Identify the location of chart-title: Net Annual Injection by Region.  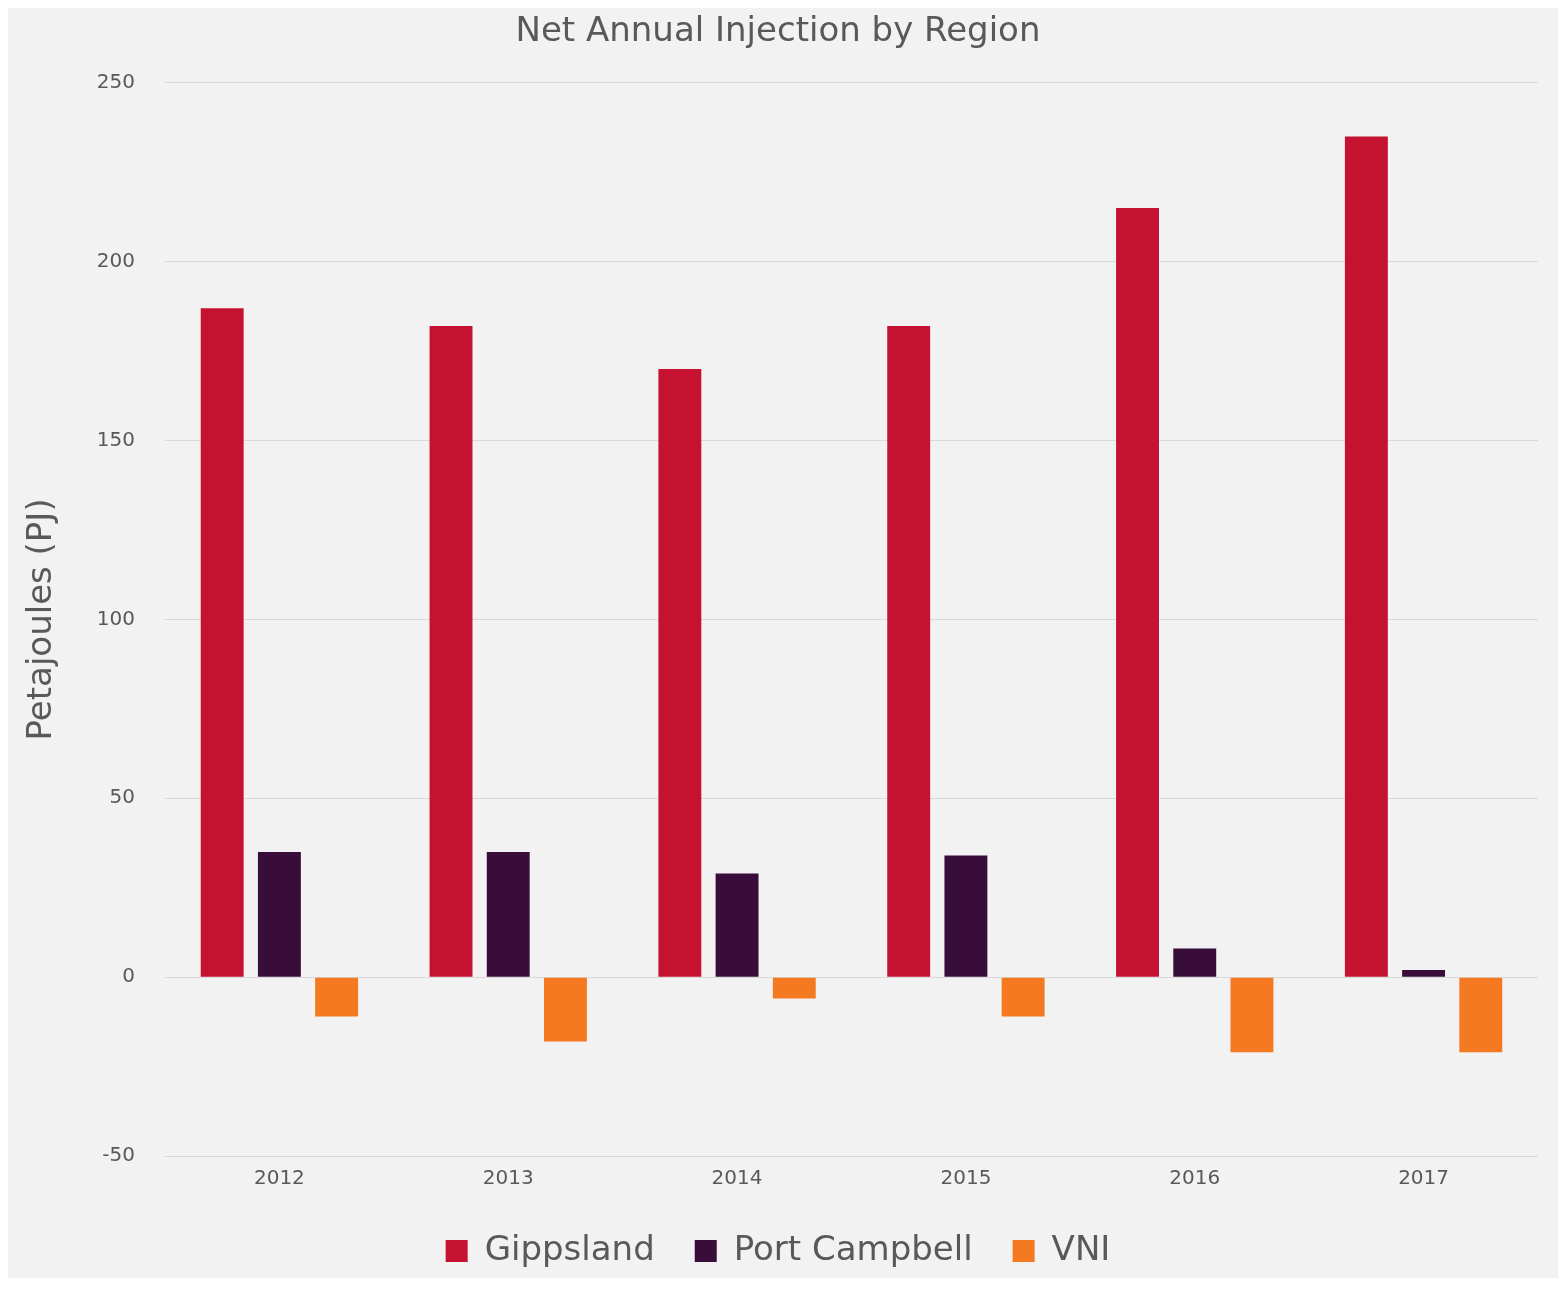
(778, 29).